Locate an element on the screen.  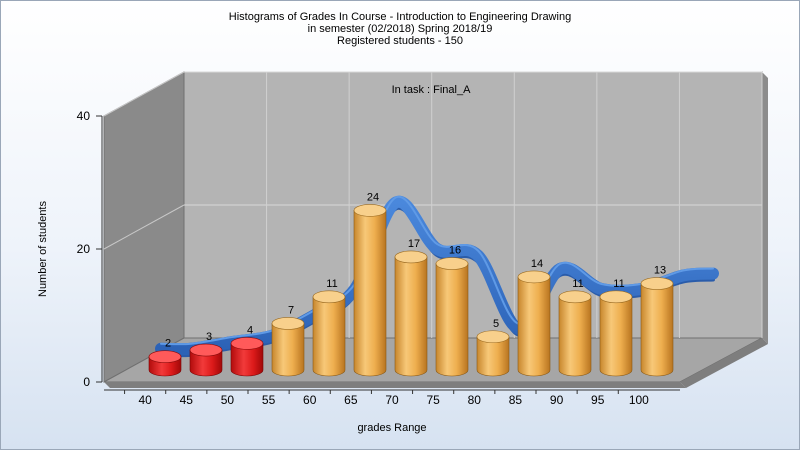
x-tick-label-1: 45 is located at coordinates (187, 400).